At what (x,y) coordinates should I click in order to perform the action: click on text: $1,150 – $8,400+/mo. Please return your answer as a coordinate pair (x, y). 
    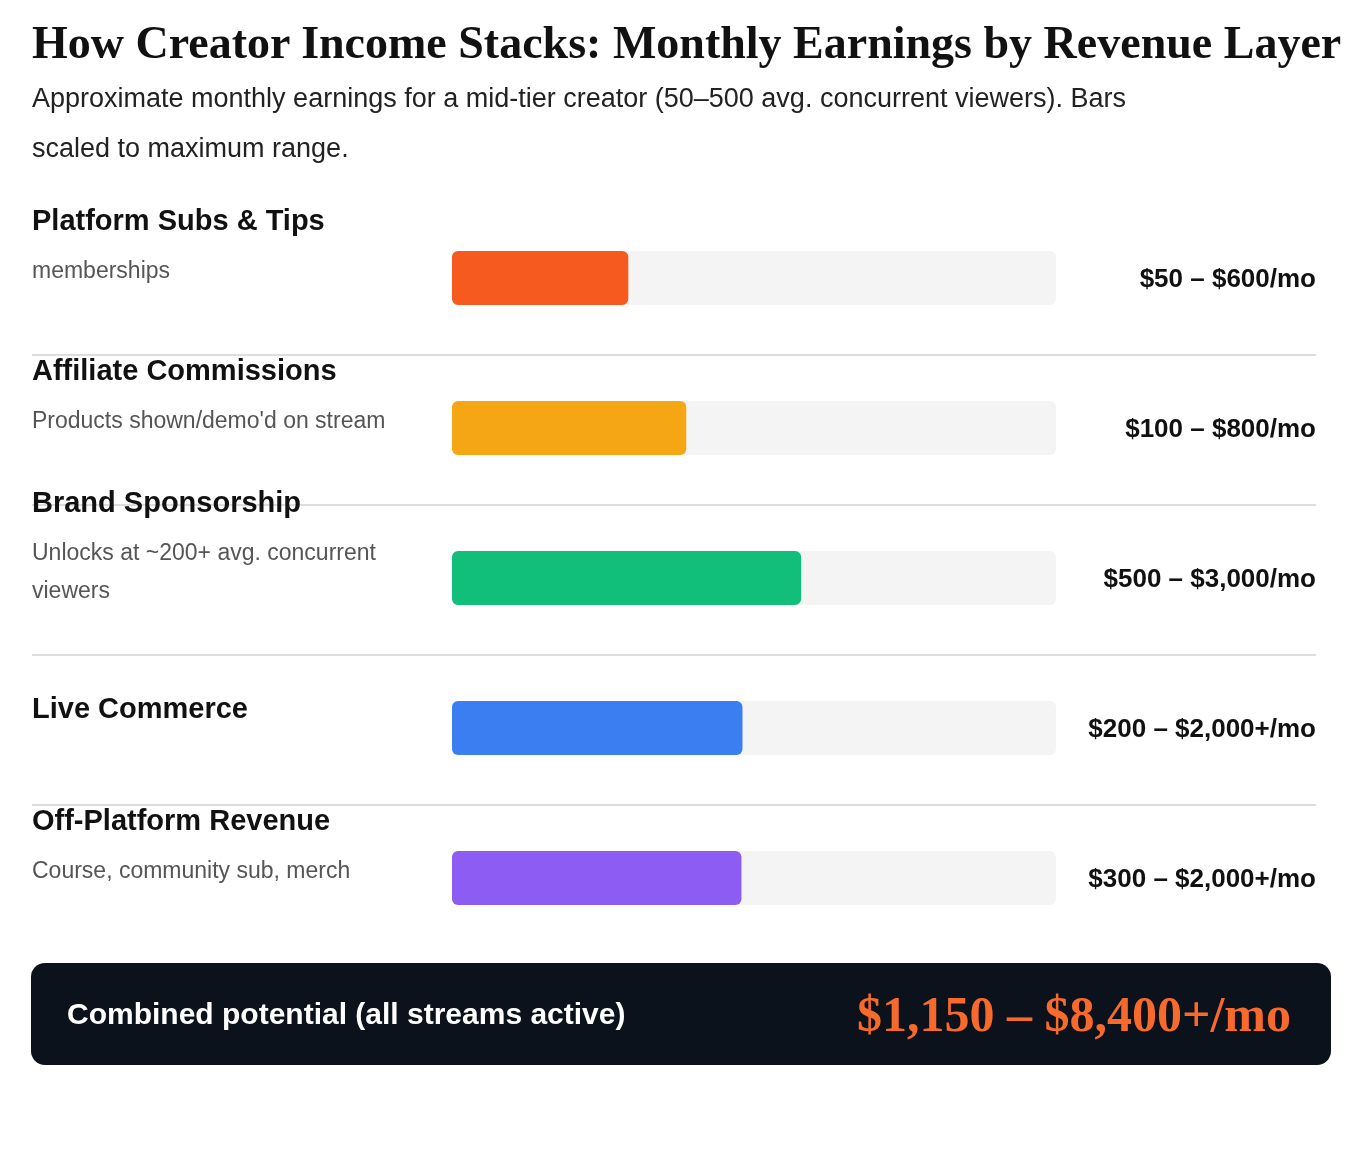
    Looking at the image, I should click on (1073, 1014).